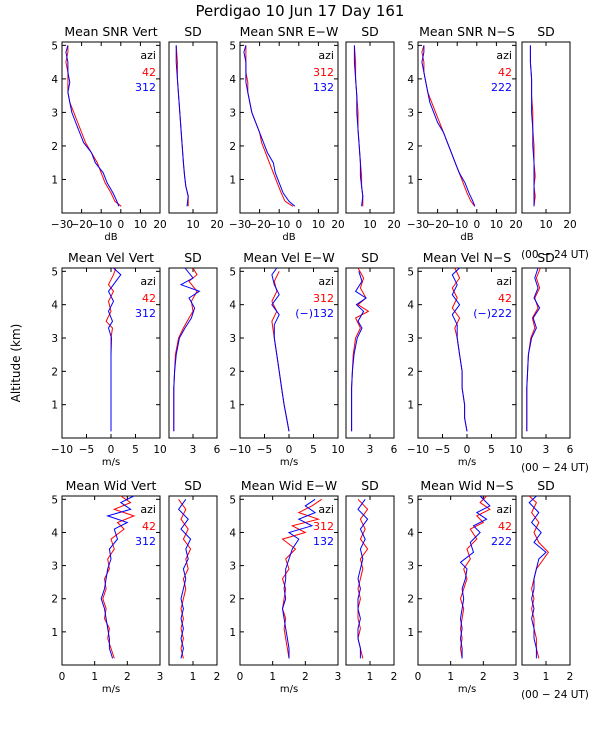  Describe the element at coordinates (288, 237) in the screenshot. I see `x-axis-label: dB` at that location.